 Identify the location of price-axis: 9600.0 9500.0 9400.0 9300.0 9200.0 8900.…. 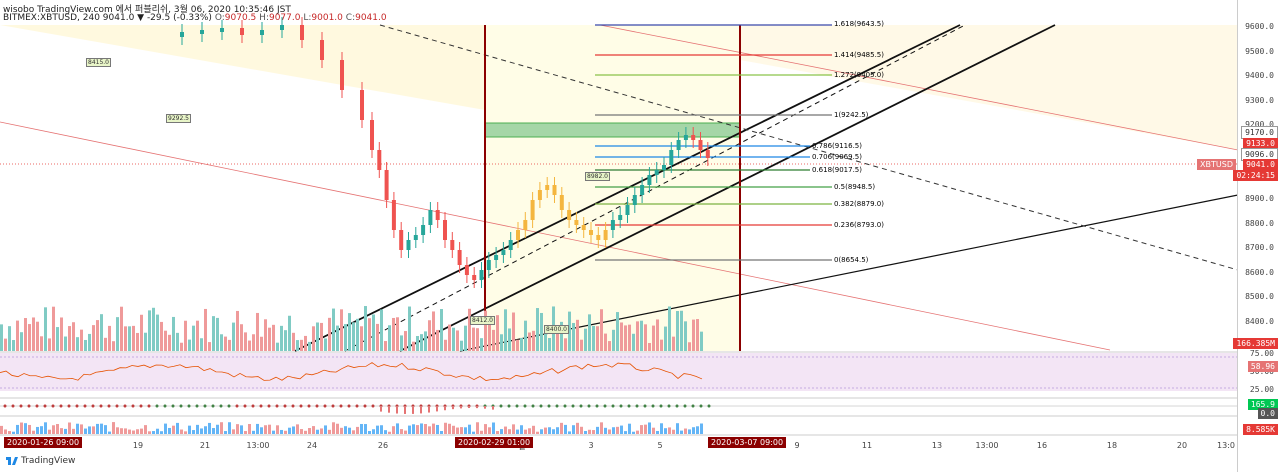
(1256, 236).